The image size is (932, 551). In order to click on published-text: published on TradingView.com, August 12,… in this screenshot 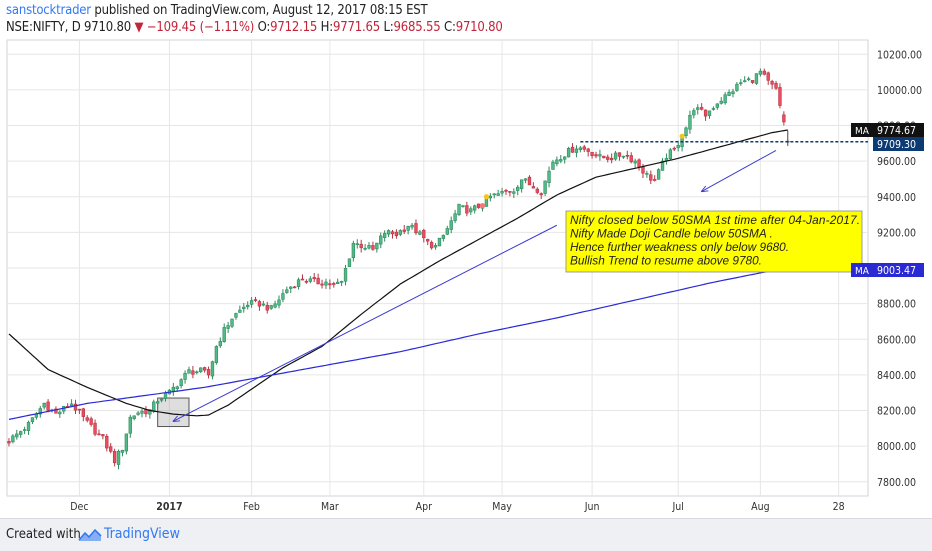, I will do `click(259, 10)`.